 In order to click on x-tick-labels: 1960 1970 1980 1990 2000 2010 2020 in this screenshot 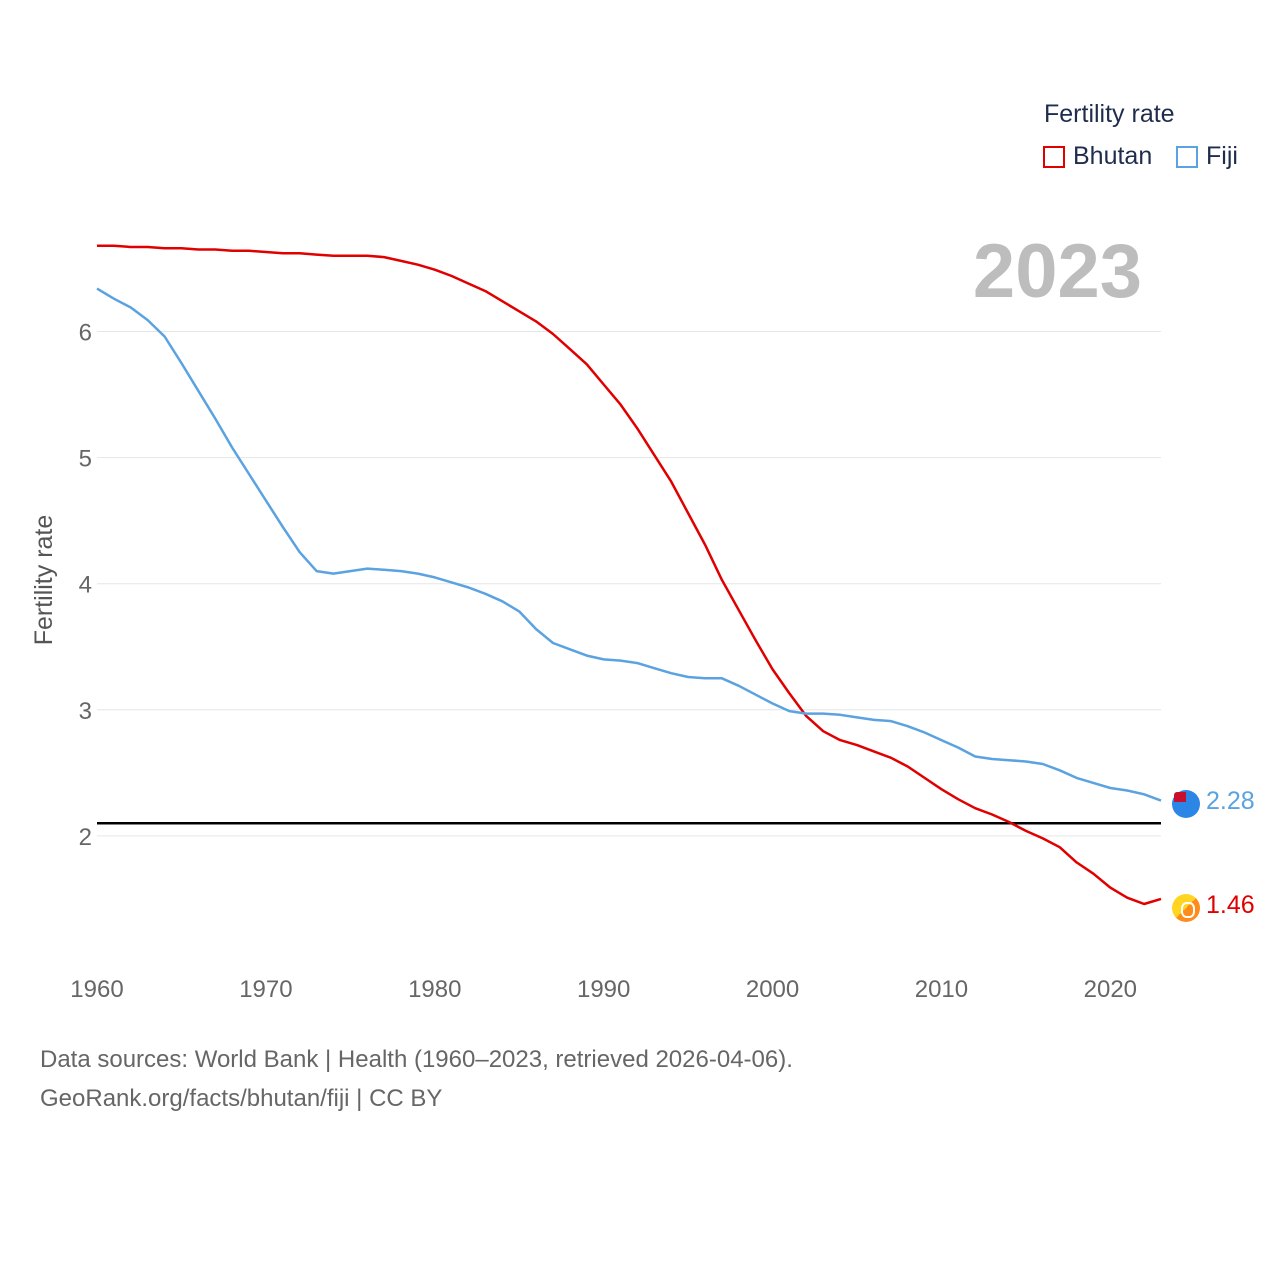, I will do `click(603, 989)`.